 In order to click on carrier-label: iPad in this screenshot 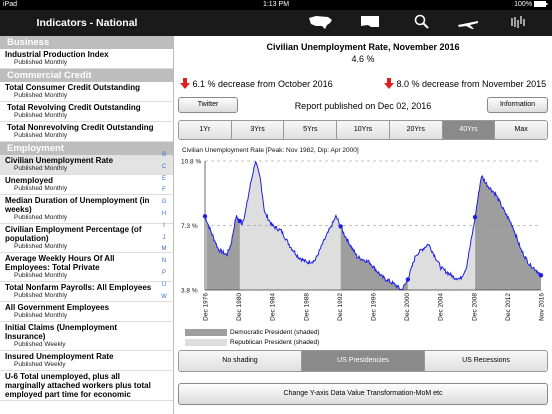, I will do `click(10, 4)`.